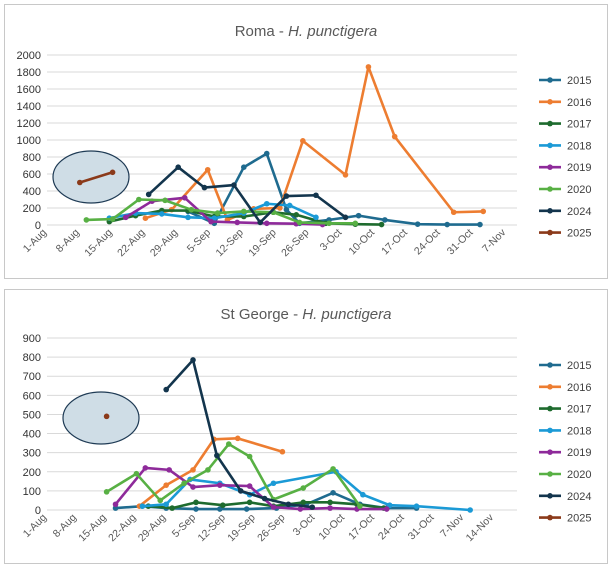 Image resolution: width=614 pixels, height=568 pixels. Describe the element at coordinates (361, 527) in the screenshot. I see `x-tick-label: 17-Oct` at that location.